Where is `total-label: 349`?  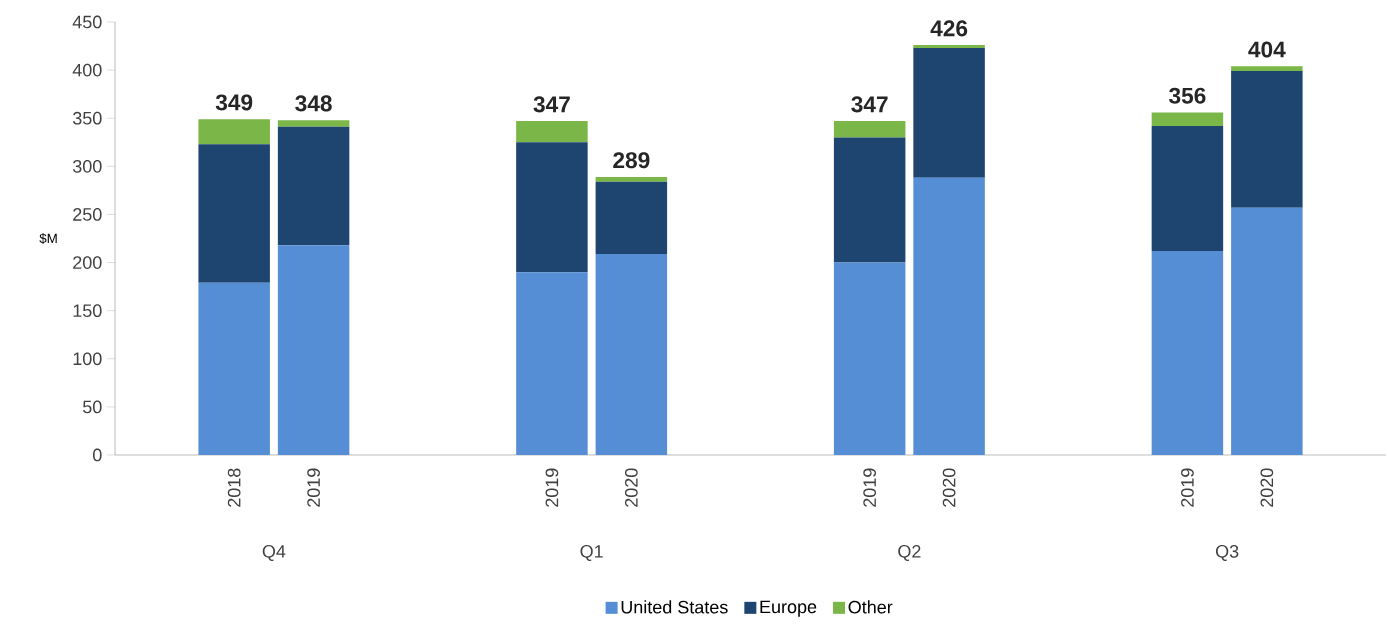 total-label: 349 is located at coordinates (234, 102).